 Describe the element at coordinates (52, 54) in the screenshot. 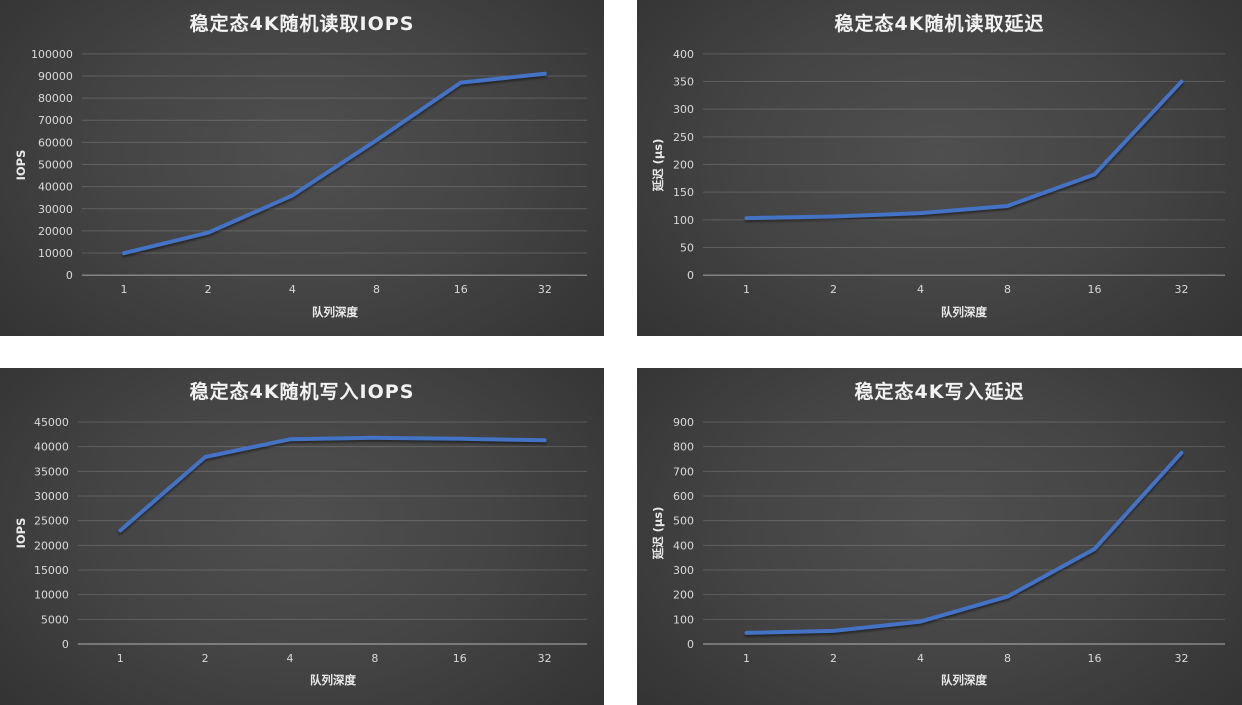

I see `y-tick-label: 100000` at that location.